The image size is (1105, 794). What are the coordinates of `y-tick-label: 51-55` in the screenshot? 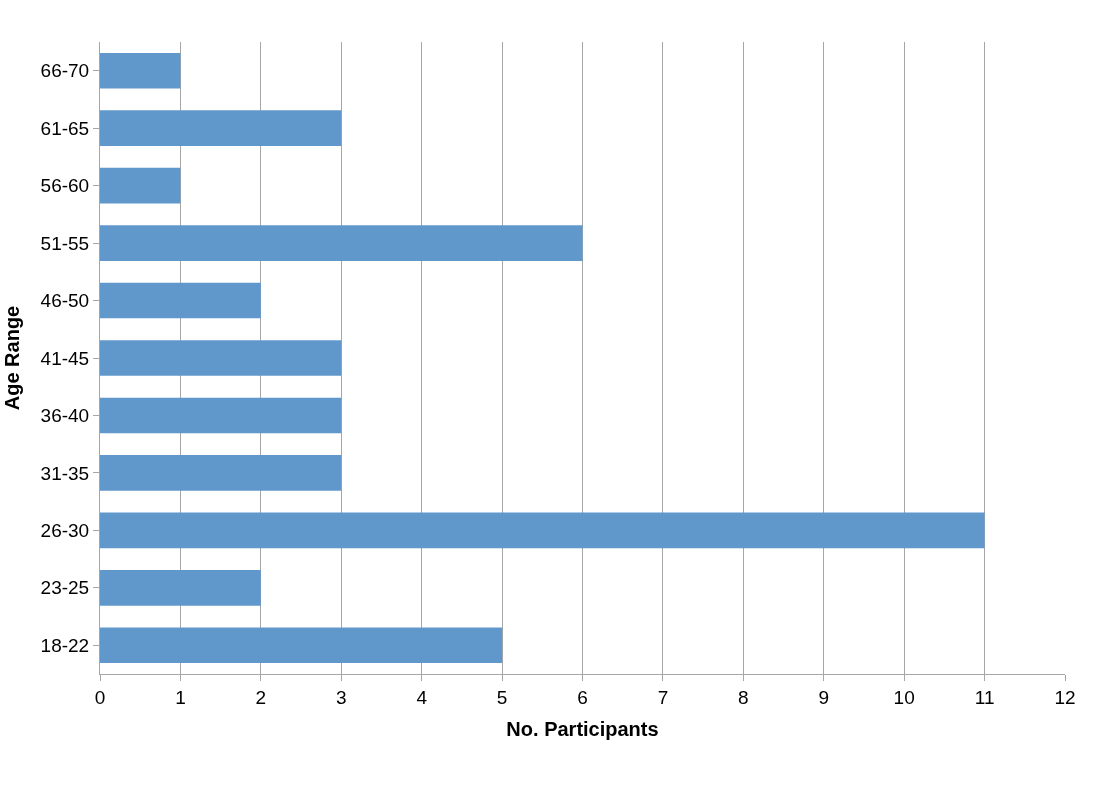 It's located at (65, 243).